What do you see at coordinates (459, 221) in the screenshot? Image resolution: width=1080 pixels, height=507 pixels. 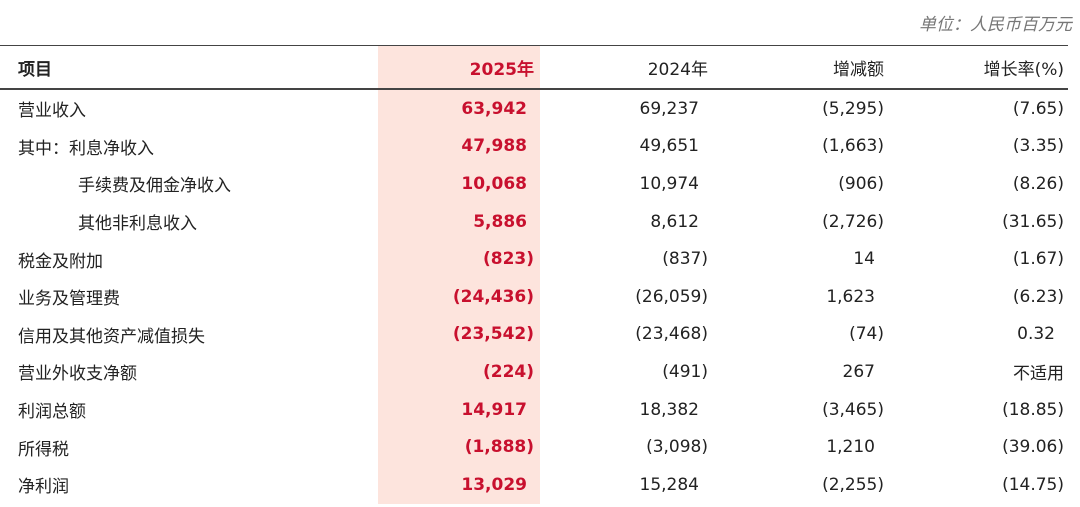 I see `value-cell: 5,886` at bounding box center [459, 221].